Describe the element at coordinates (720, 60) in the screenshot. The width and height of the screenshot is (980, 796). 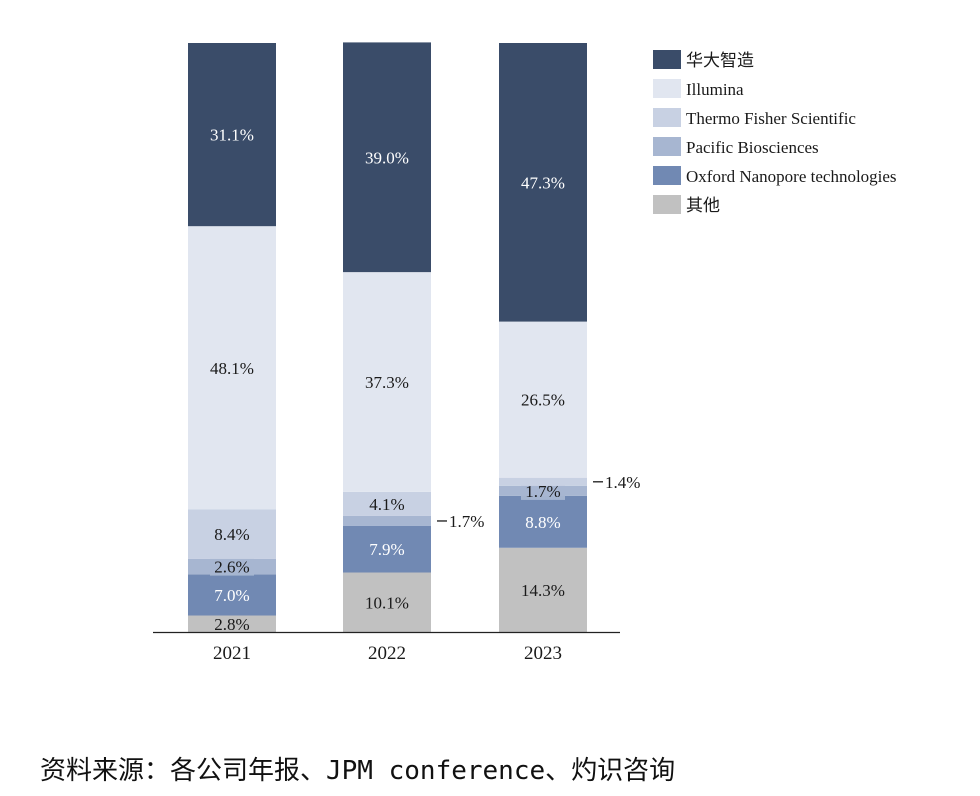
I see `legend-label: 华大智造` at that location.